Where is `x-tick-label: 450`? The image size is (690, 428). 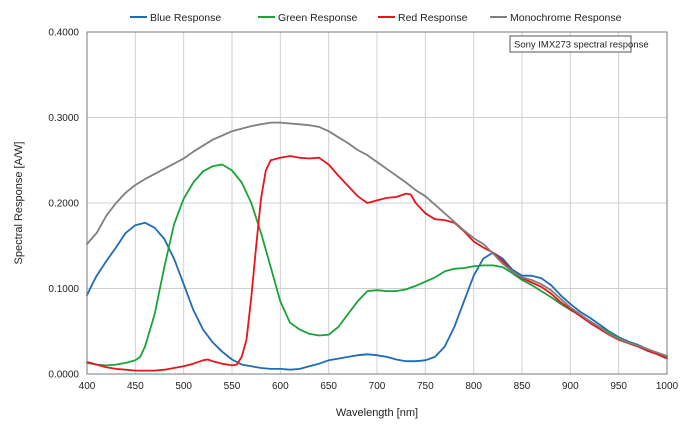
x-tick-label: 450 is located at coordinates (135, 386).